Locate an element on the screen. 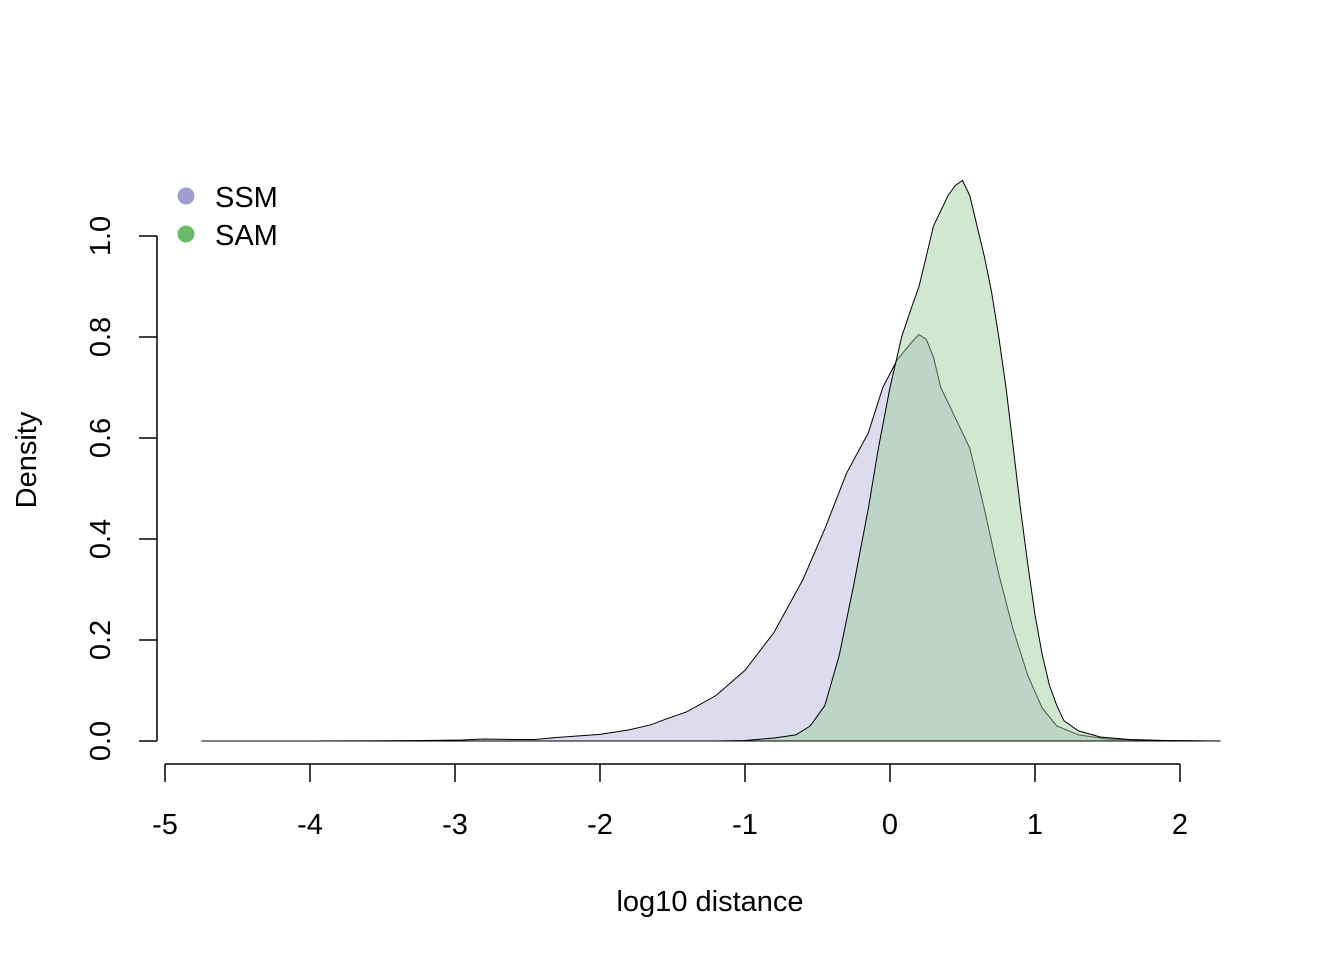 This screenshot has height=960, width=1344. x-tick-label: -5 is located at coordinates (165, 825).